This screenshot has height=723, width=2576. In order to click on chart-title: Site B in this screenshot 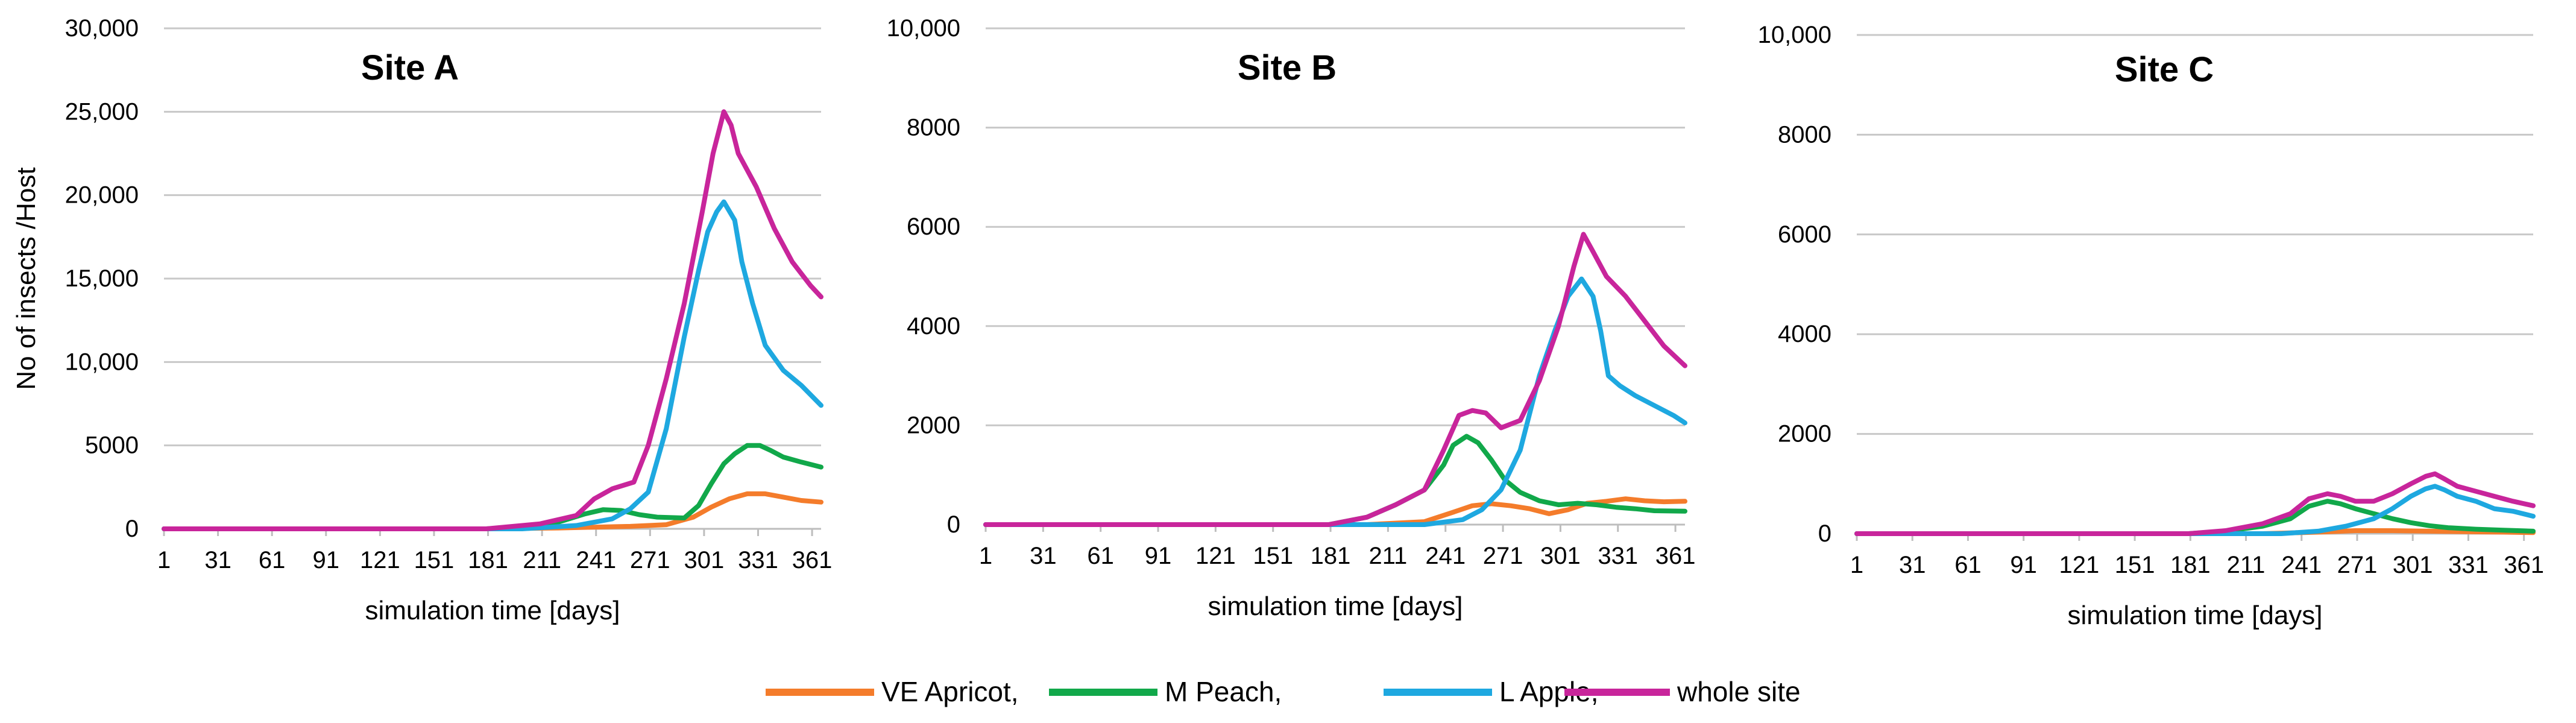, I will do `click(1287, 67)`.